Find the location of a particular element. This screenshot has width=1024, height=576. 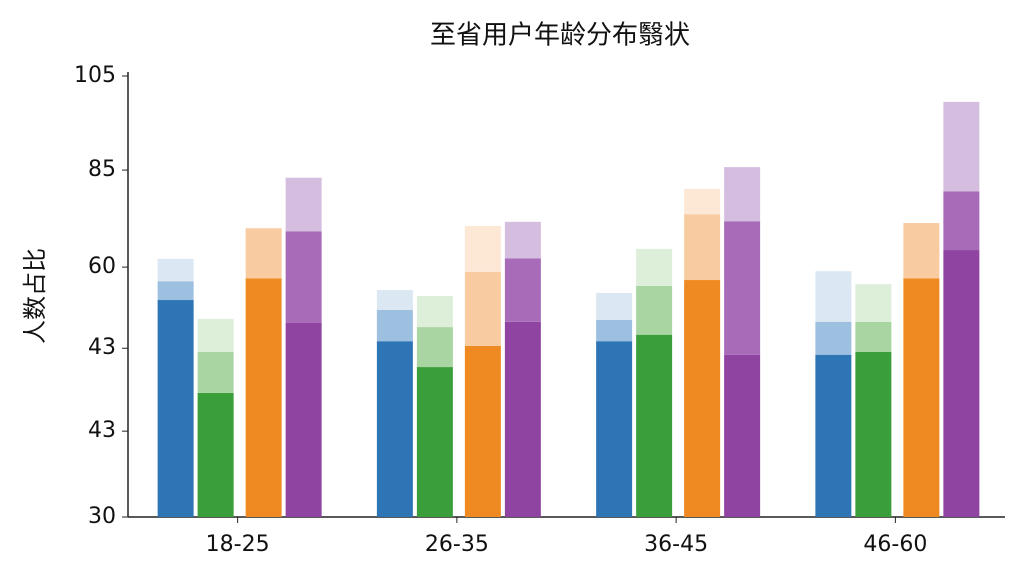

y-tick-label: 105 is located at coordinates (95, 75).